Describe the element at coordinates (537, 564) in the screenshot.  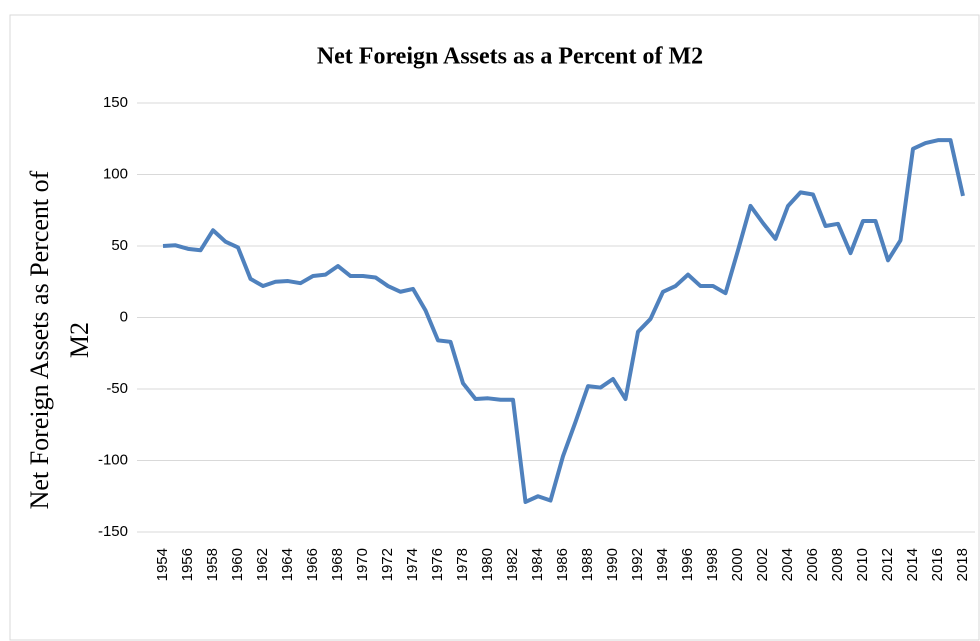
I see `x-tick-label: 1984` at that location.